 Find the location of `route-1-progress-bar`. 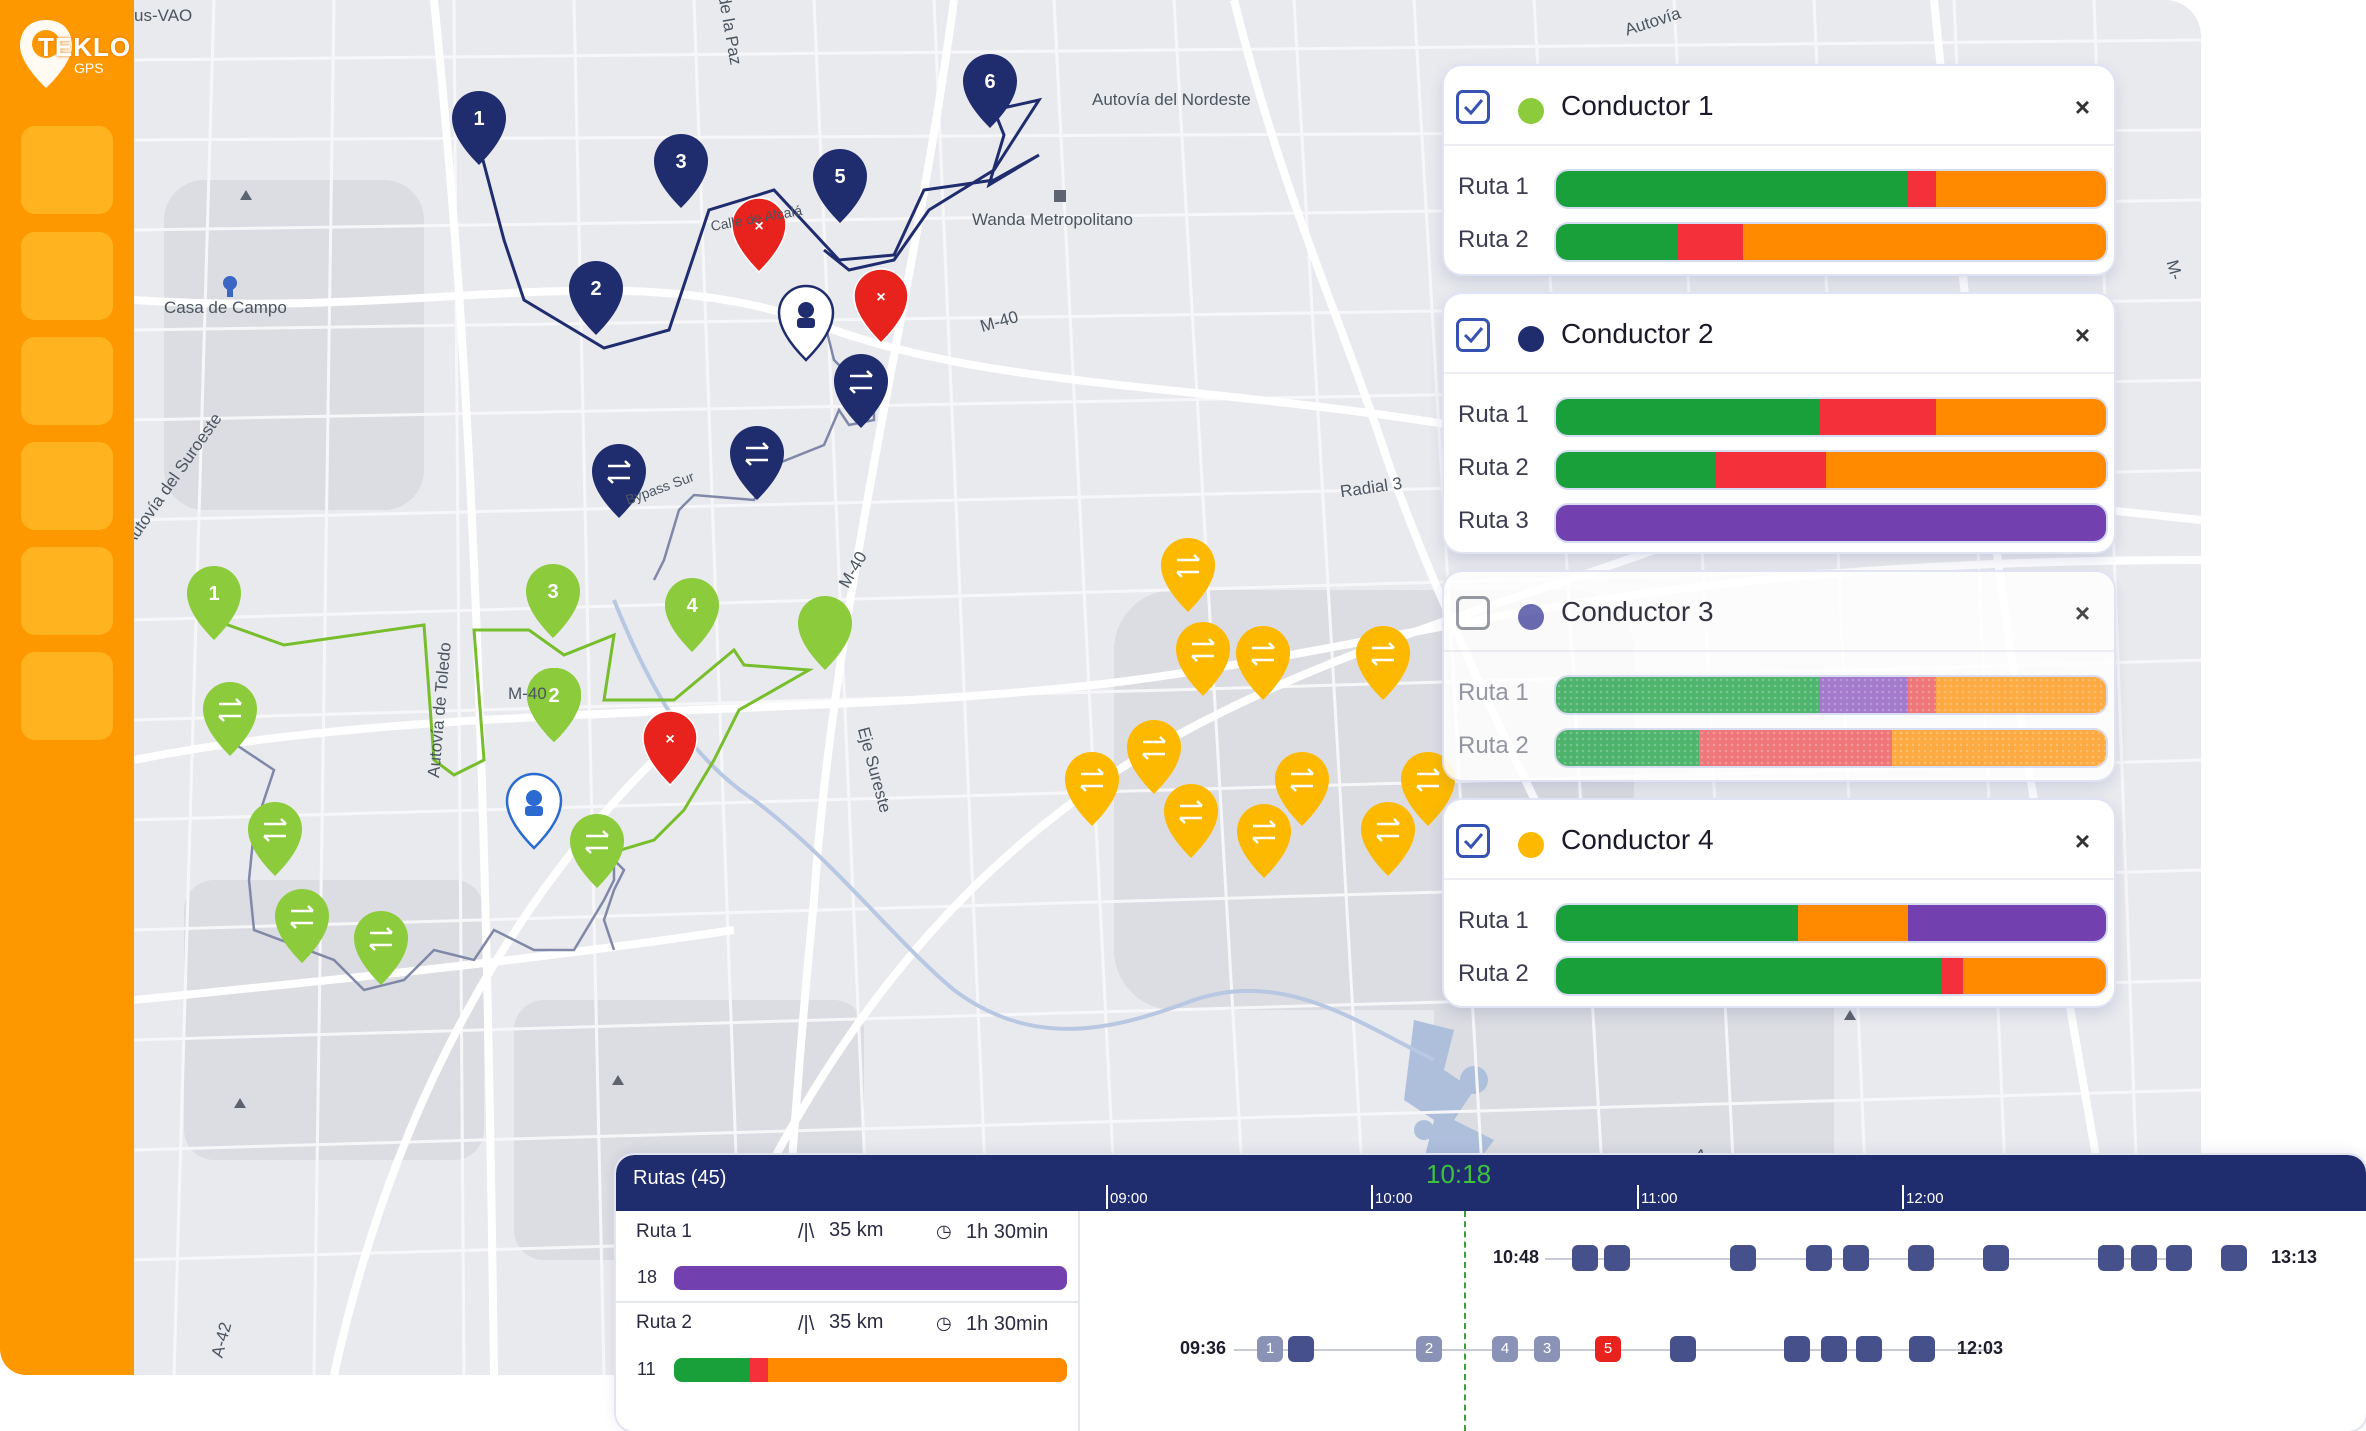

route-1-progress-bar is located at coordinates (870, 1278).